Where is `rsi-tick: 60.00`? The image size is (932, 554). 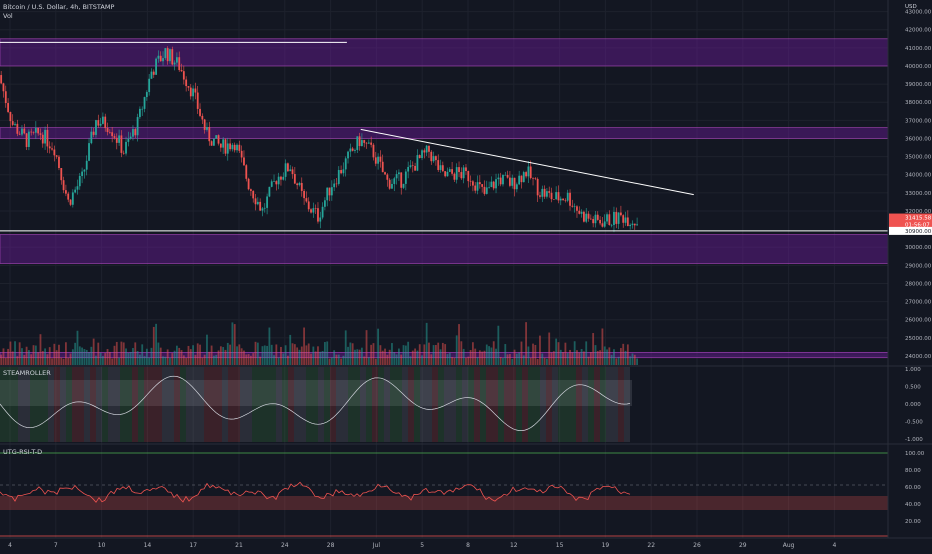 rsi-tick: 60.00 is located at coordinates (913, 488).